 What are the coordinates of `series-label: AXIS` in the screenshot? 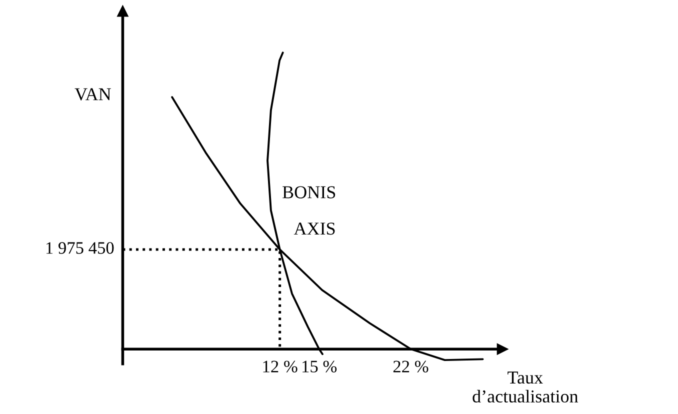 It's located at (314, 228).